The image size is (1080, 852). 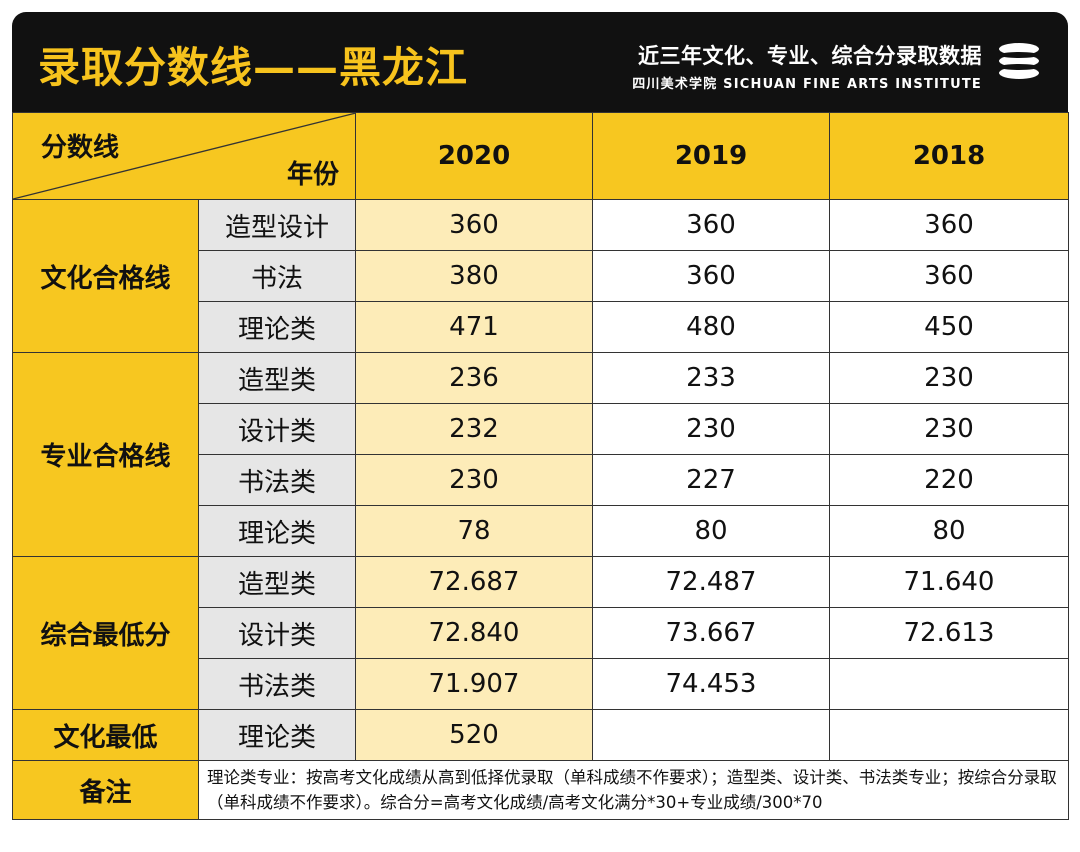 I want to click on group-label: 文化最低, so click(x=105, y=735).